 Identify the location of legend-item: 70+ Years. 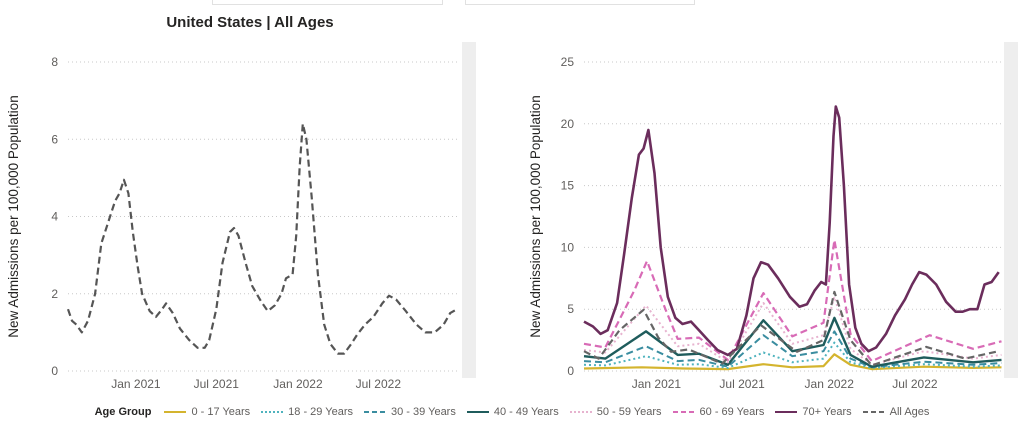
(813, 412).